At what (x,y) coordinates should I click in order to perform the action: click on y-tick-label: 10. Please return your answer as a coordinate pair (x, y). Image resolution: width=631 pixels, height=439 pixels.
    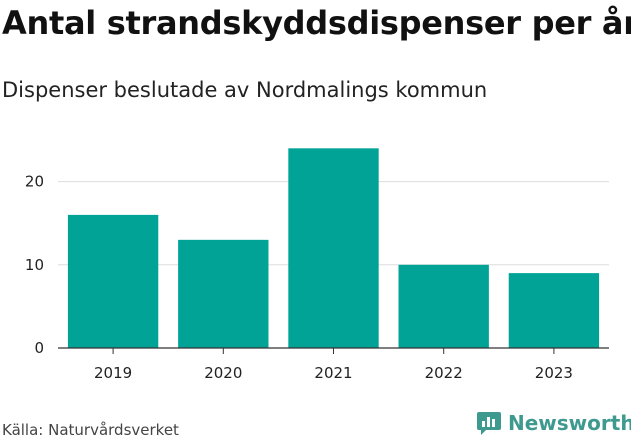
    Looking at the image, I should click on (34, 265).